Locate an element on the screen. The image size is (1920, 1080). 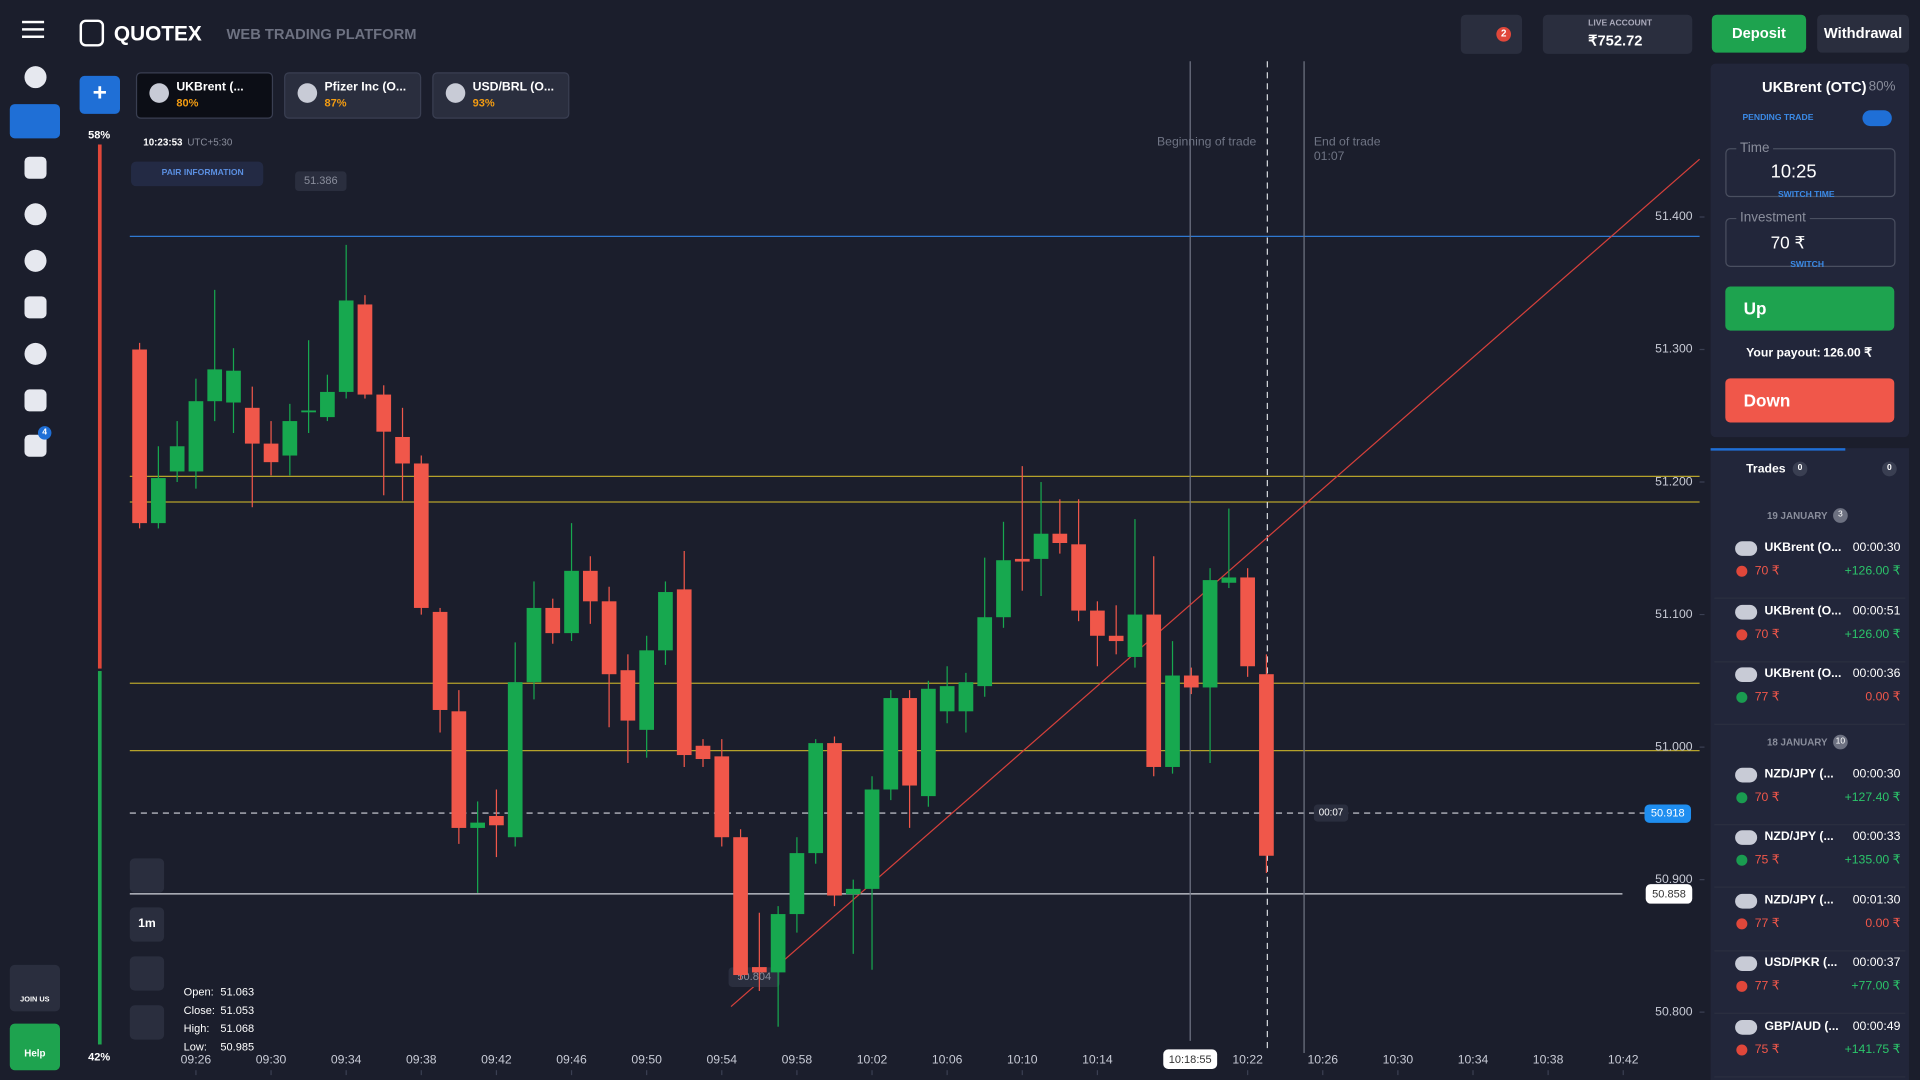
x-tick-label: 10:26 is located at coordinates (1322, 1060).